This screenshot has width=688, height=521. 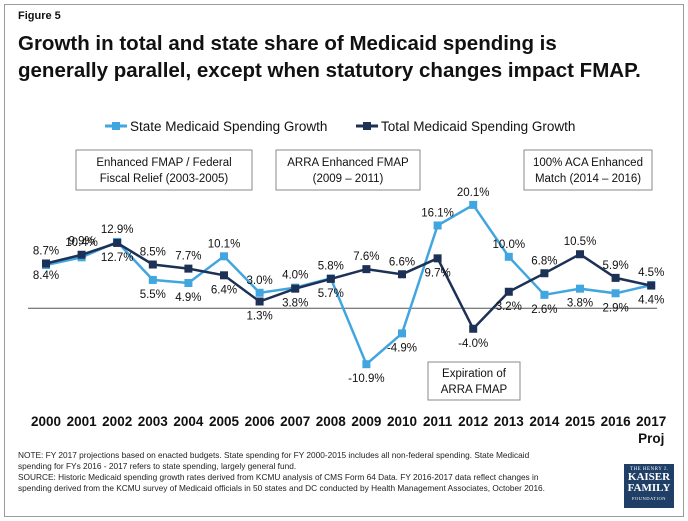 What do you see at coordinates (544, 310) in the screenshot?
I see `data-label-s0-2014: 2.6%` at bounding box center [544, 310].